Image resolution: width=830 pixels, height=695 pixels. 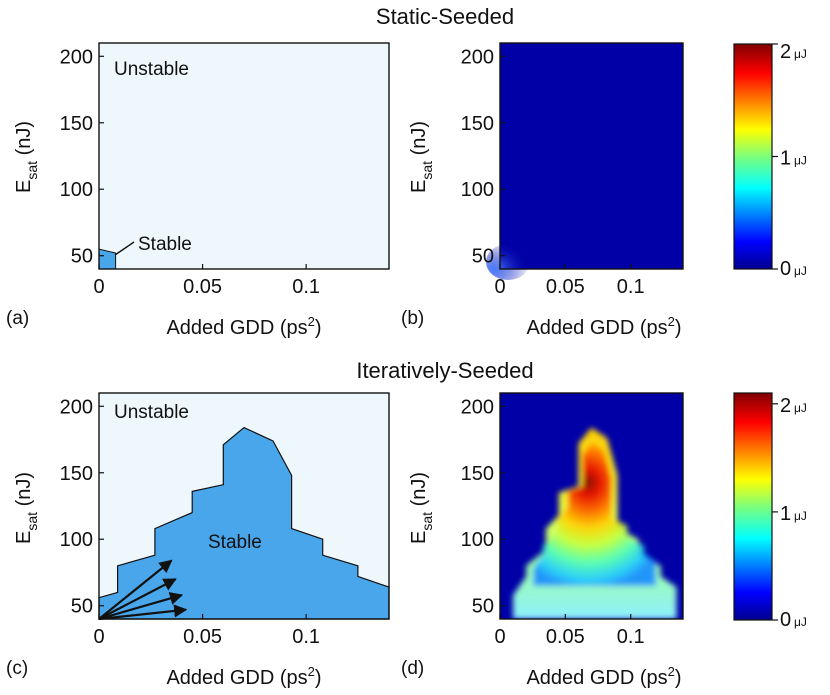 I want to click on panel-b-x-tick-label: 0.05, so click(x=565, y=287).